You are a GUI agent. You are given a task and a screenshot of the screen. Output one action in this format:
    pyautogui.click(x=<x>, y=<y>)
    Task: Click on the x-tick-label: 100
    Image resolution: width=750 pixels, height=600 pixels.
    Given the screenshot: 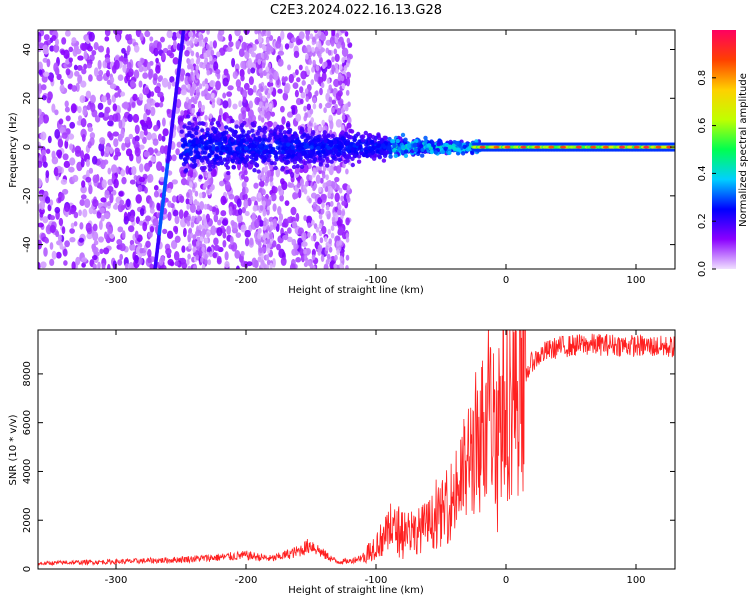 What is the action you would take?
    pyautogui.click(x=635, y=280)
    